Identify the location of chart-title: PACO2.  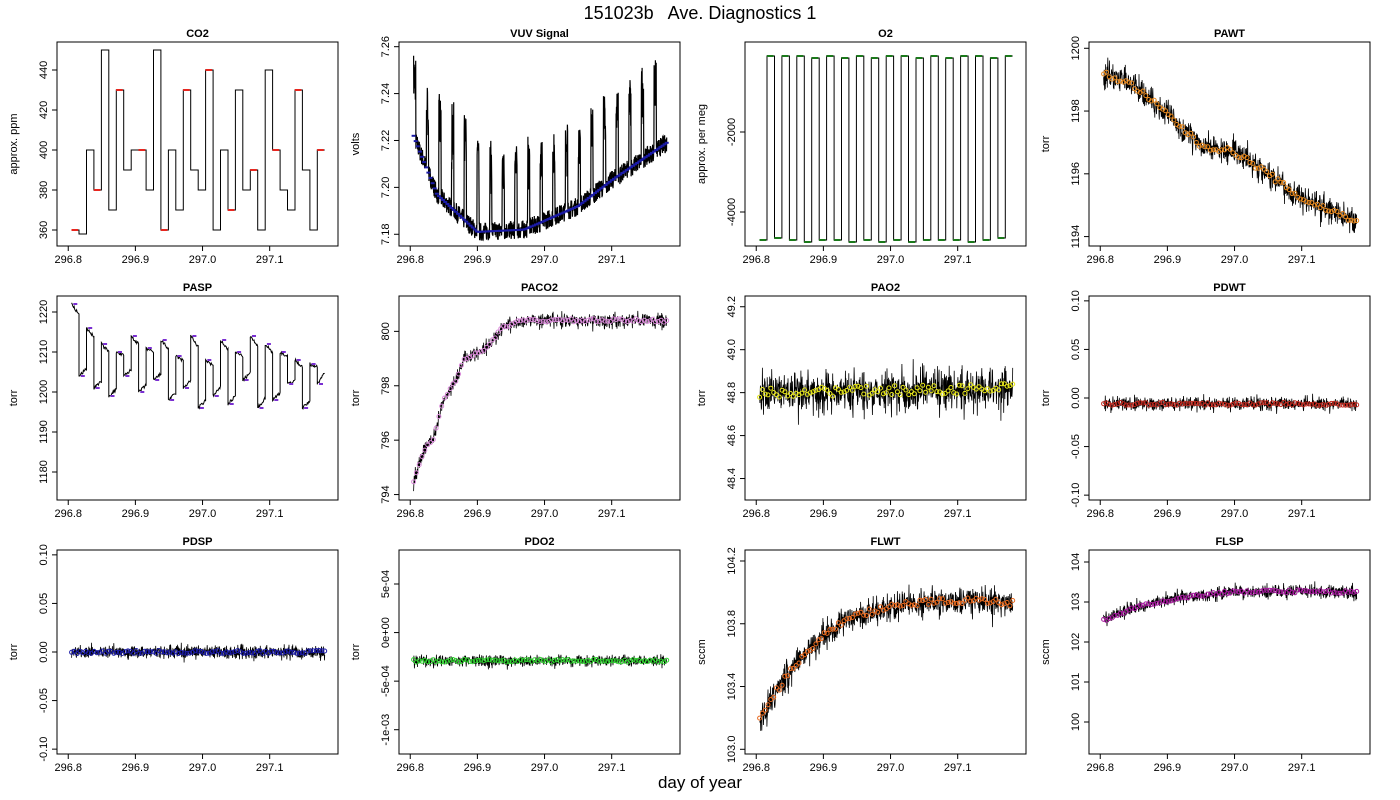
(539, 288).